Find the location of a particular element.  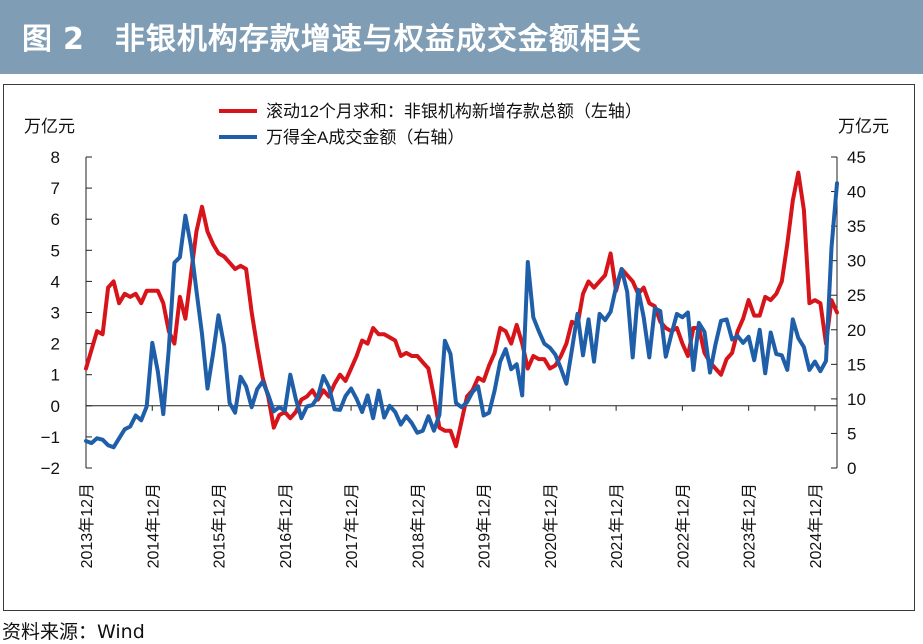

right-tick-label: 25 is located at coordinates (856, 295).